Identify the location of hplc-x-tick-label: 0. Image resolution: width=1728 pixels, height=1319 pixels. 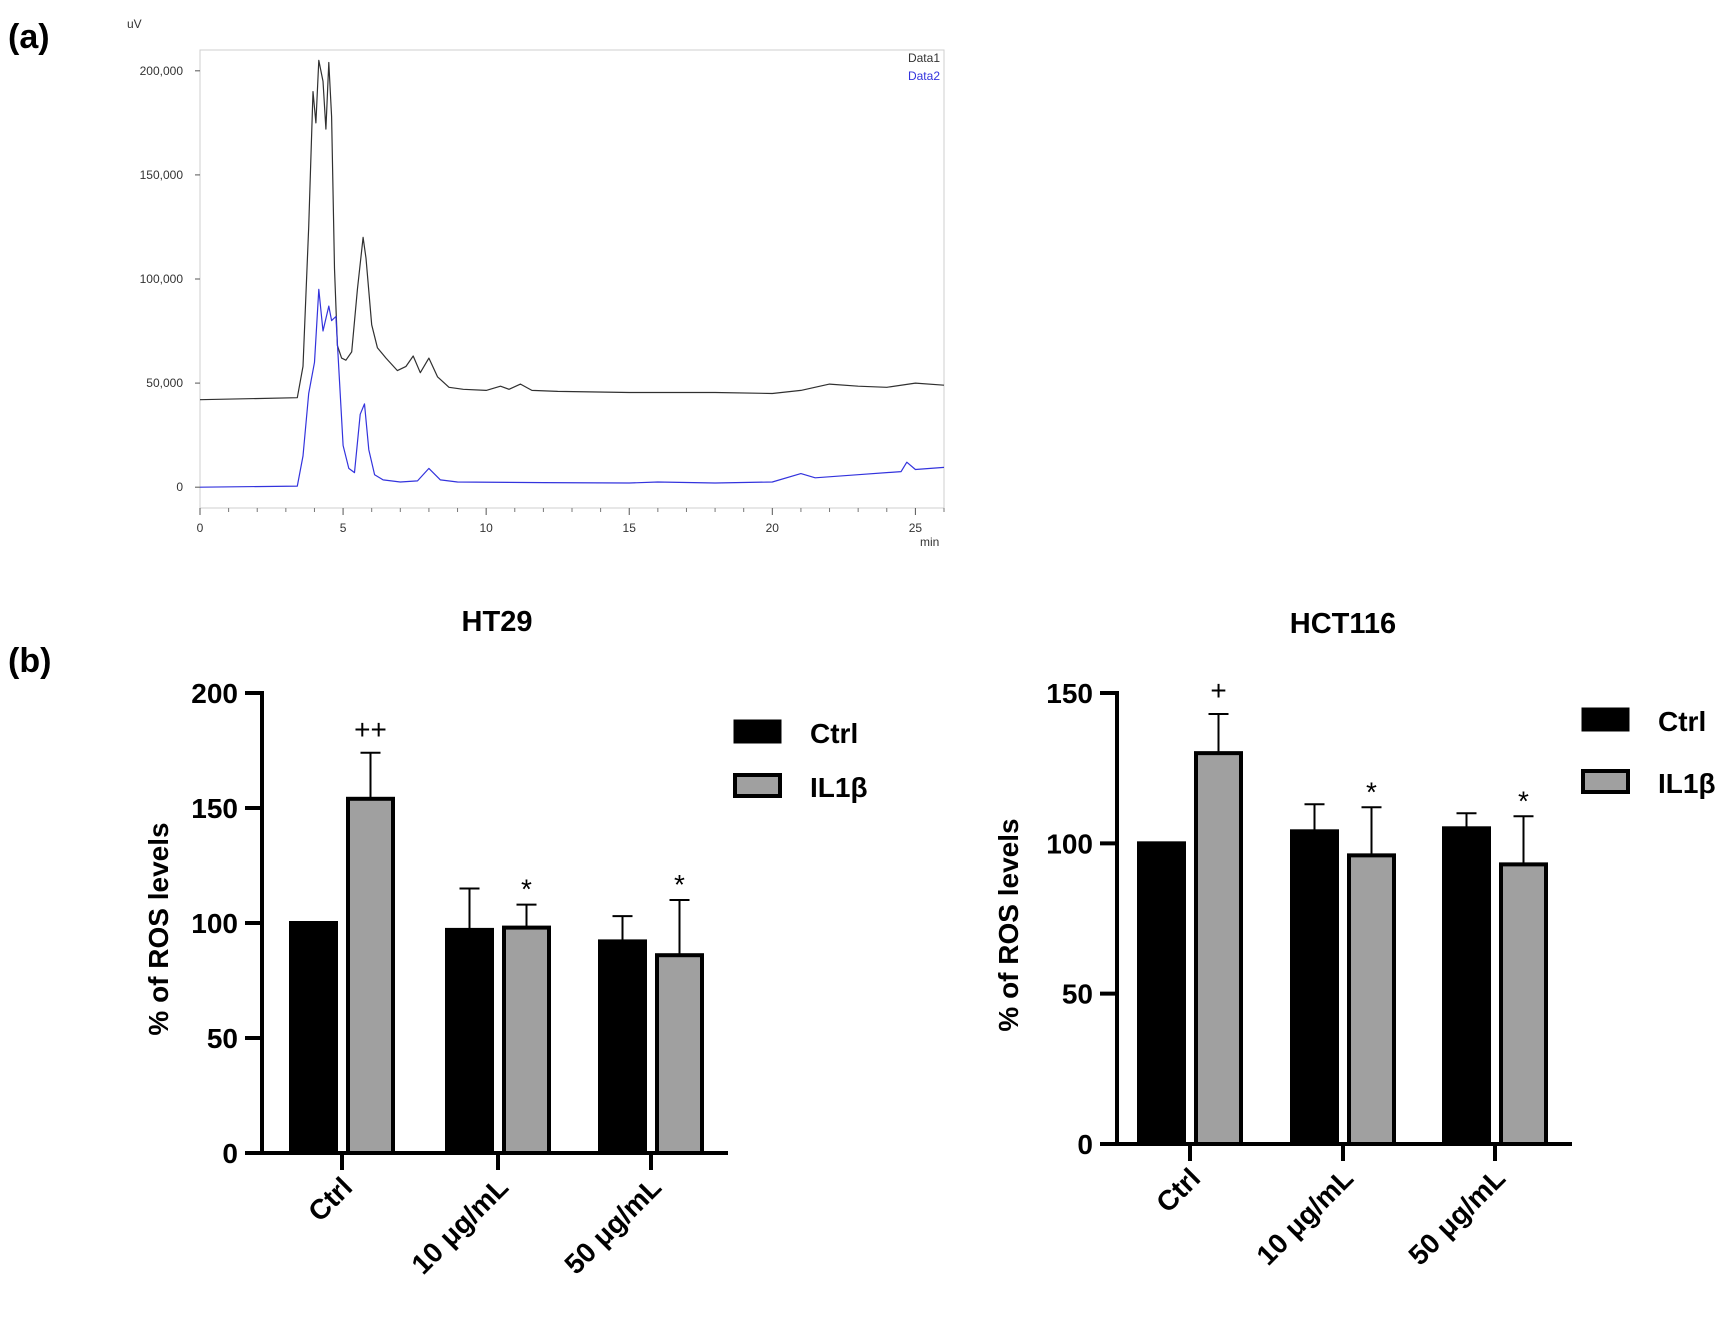
(200, 528).